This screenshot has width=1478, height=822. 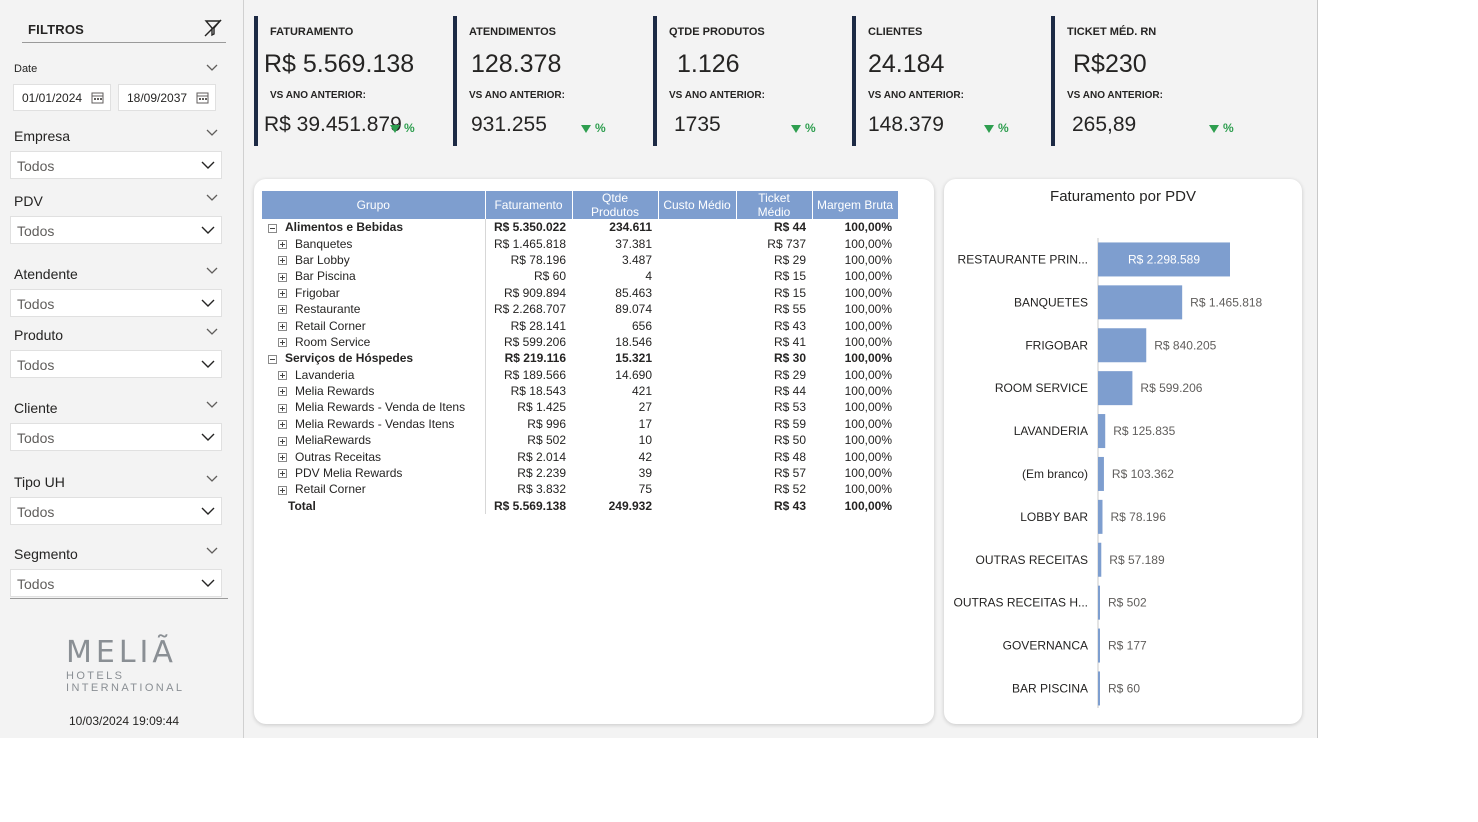 What do you see at coordinates (580, 325) in the screenshot?
I see `table-row: Retail Corner R$ 28.141 656 R$ 43 100,00%` at bounding box center [580, 325].